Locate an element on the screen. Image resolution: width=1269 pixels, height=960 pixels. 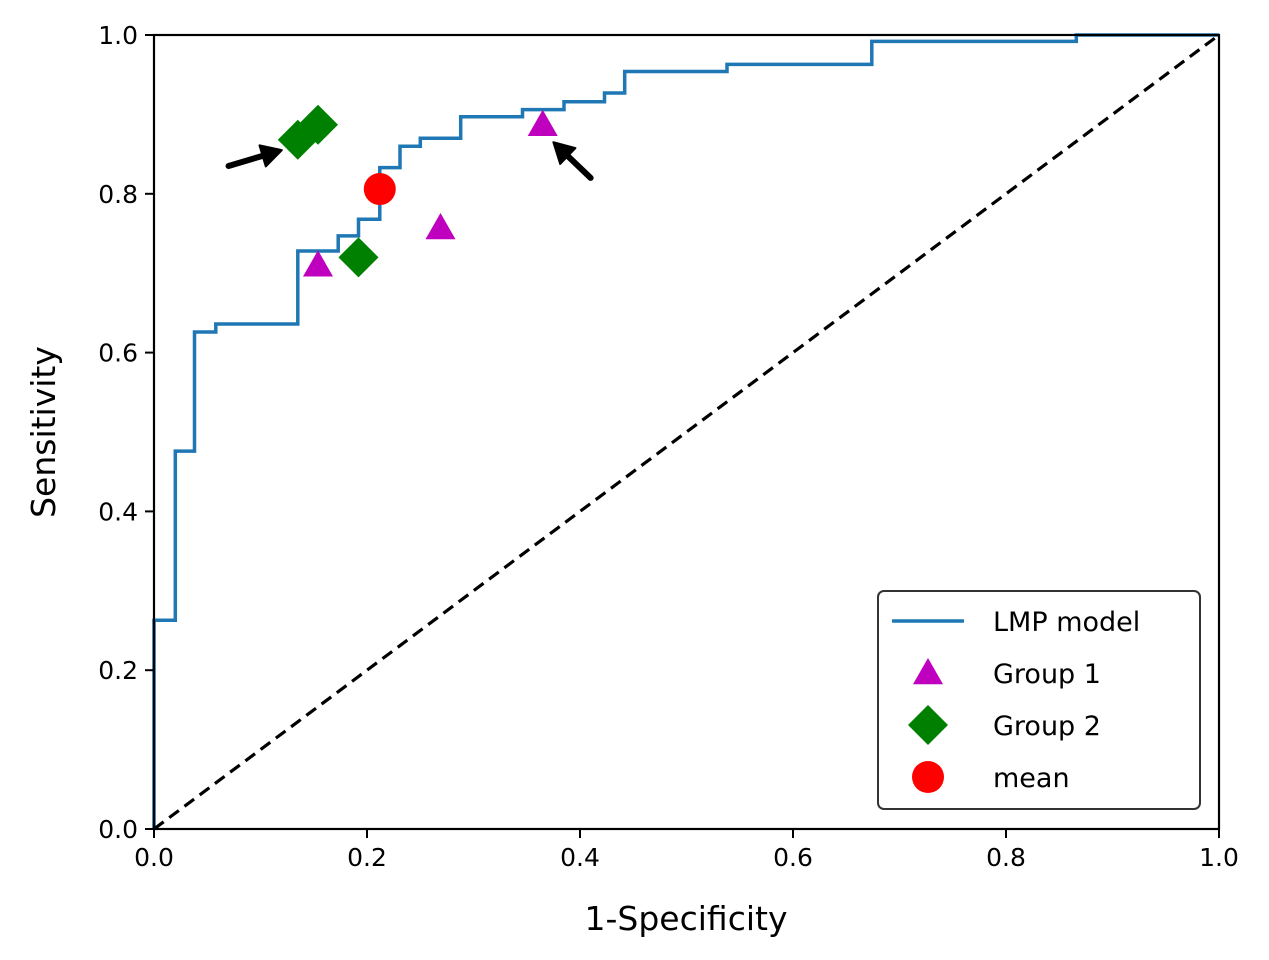
x-tick-label: 0.4 is located at coordinates (580, 857).